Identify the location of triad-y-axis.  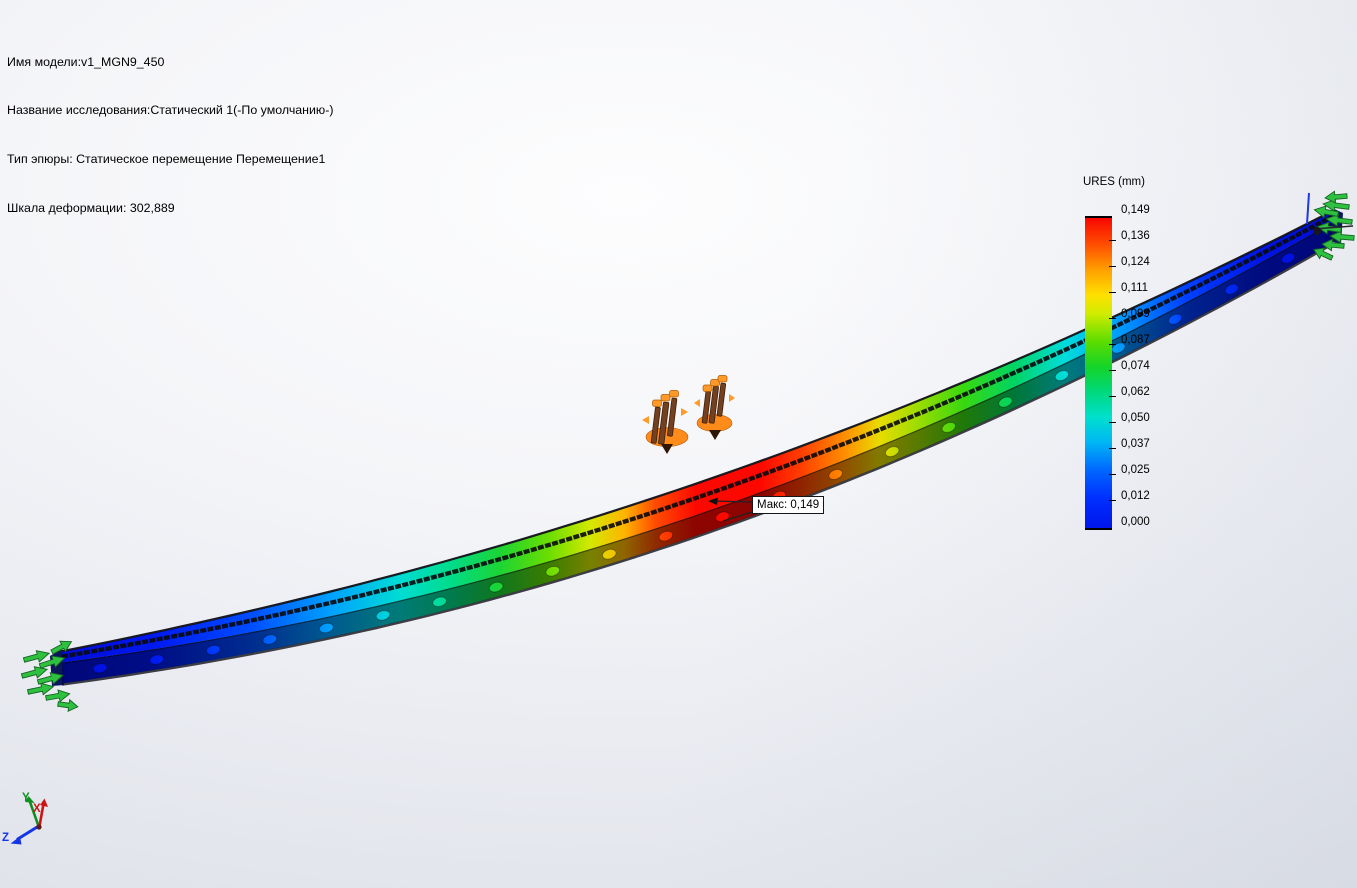
(34, 814).